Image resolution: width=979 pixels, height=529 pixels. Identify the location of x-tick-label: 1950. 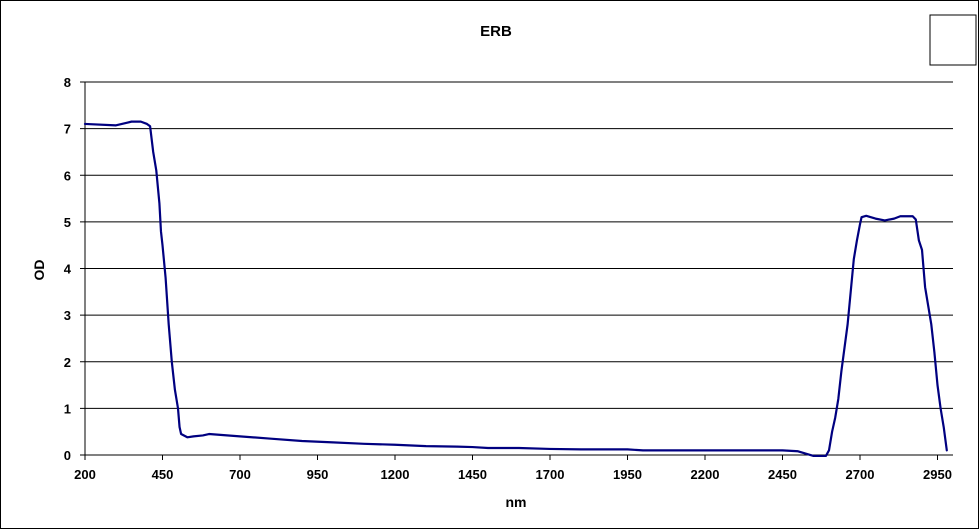
(627, 474).